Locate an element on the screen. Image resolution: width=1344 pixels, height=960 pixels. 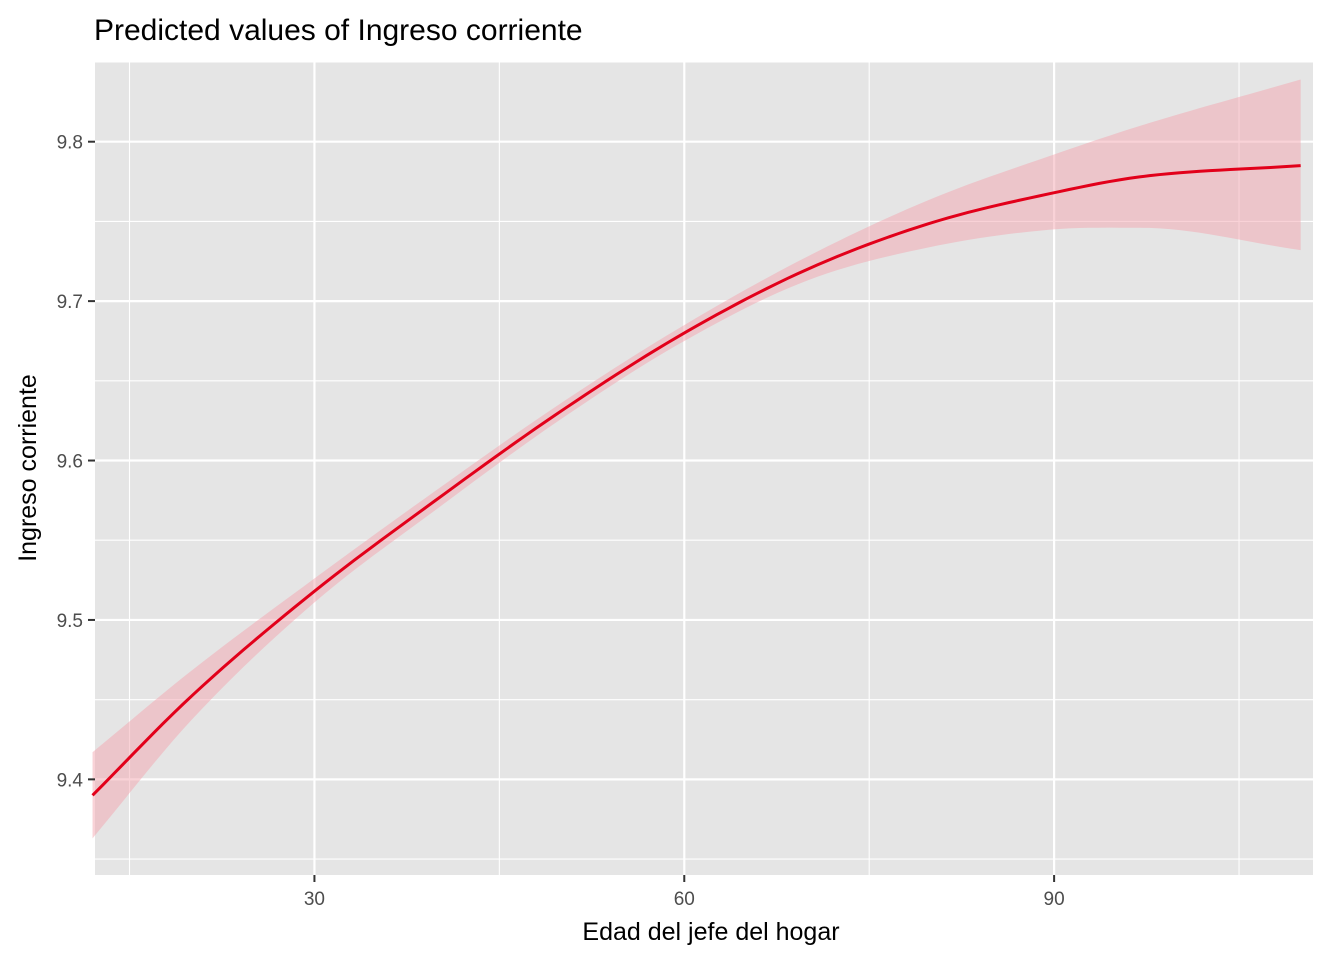
x-tick-label: 30 is located at coordinates (314, 899).